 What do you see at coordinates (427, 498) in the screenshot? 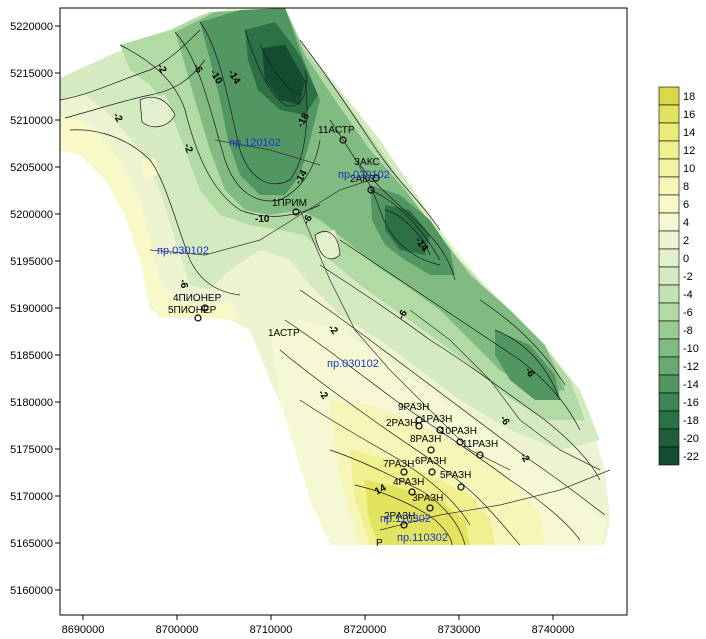
I see `well-label: 3РАЗН` at bounding box center [427, 498].